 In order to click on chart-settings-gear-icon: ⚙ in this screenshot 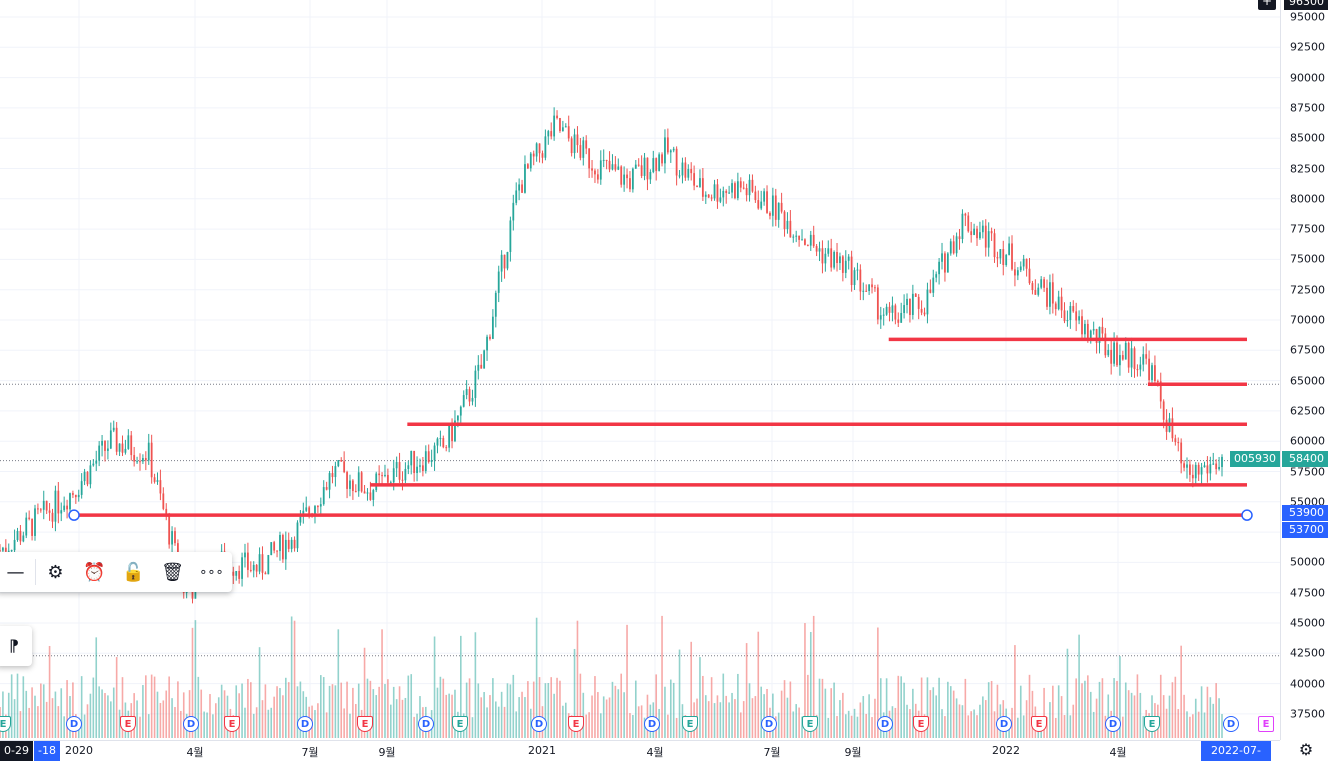, I will do `click(1306, 749)`.